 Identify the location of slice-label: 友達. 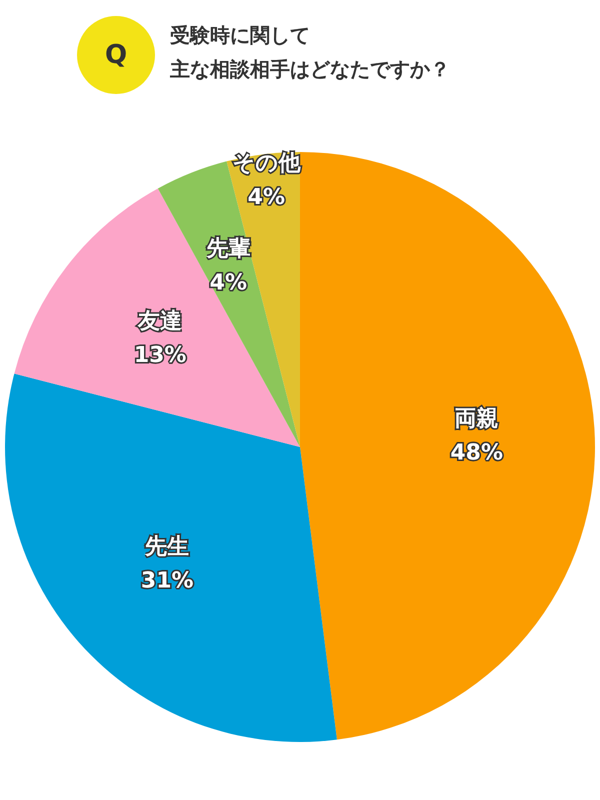
(159, 321).